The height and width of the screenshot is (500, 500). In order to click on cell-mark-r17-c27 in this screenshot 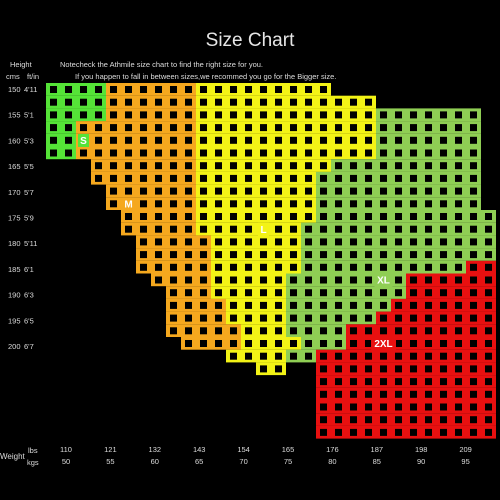, I will do `click(458, 305)`.